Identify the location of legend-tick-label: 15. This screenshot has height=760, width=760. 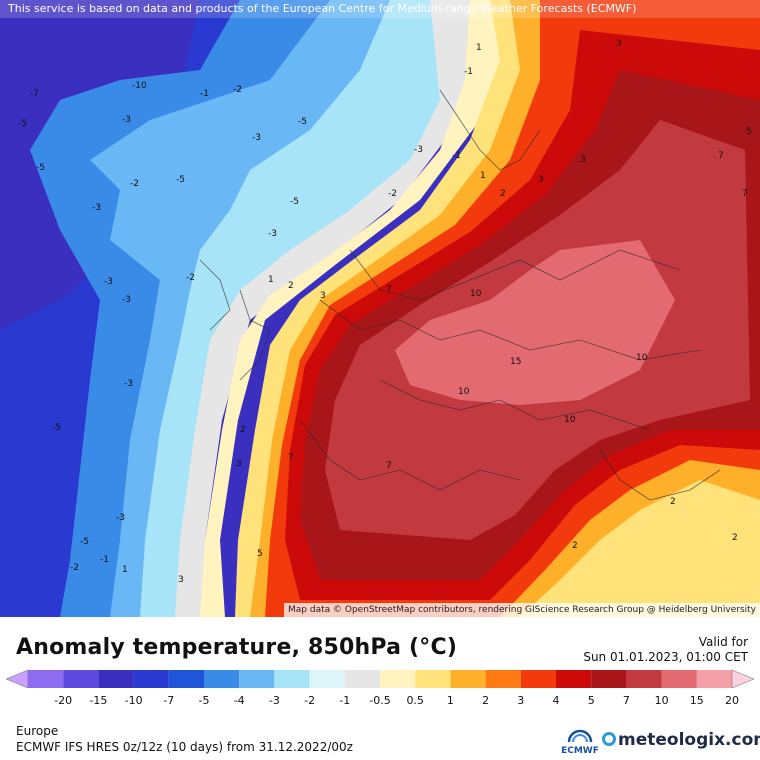
(697, 700).